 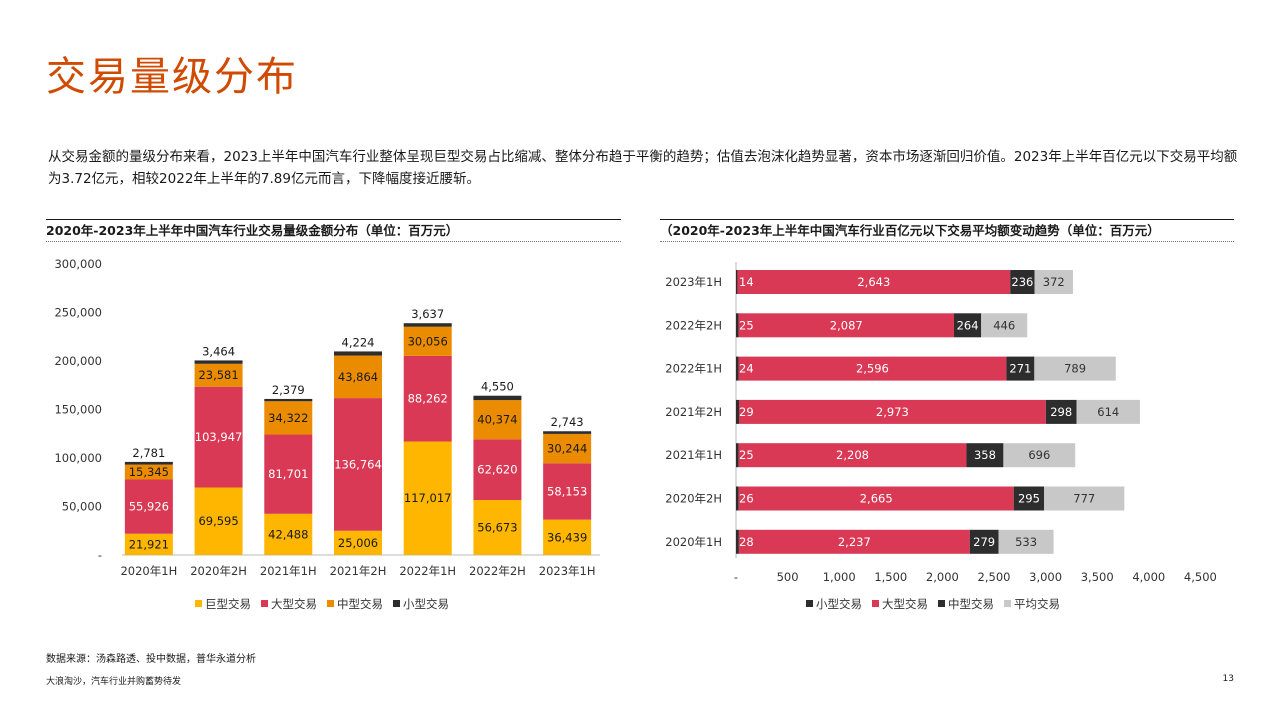 I want to click on data-label: 117,017, so click(x=428, y=498).